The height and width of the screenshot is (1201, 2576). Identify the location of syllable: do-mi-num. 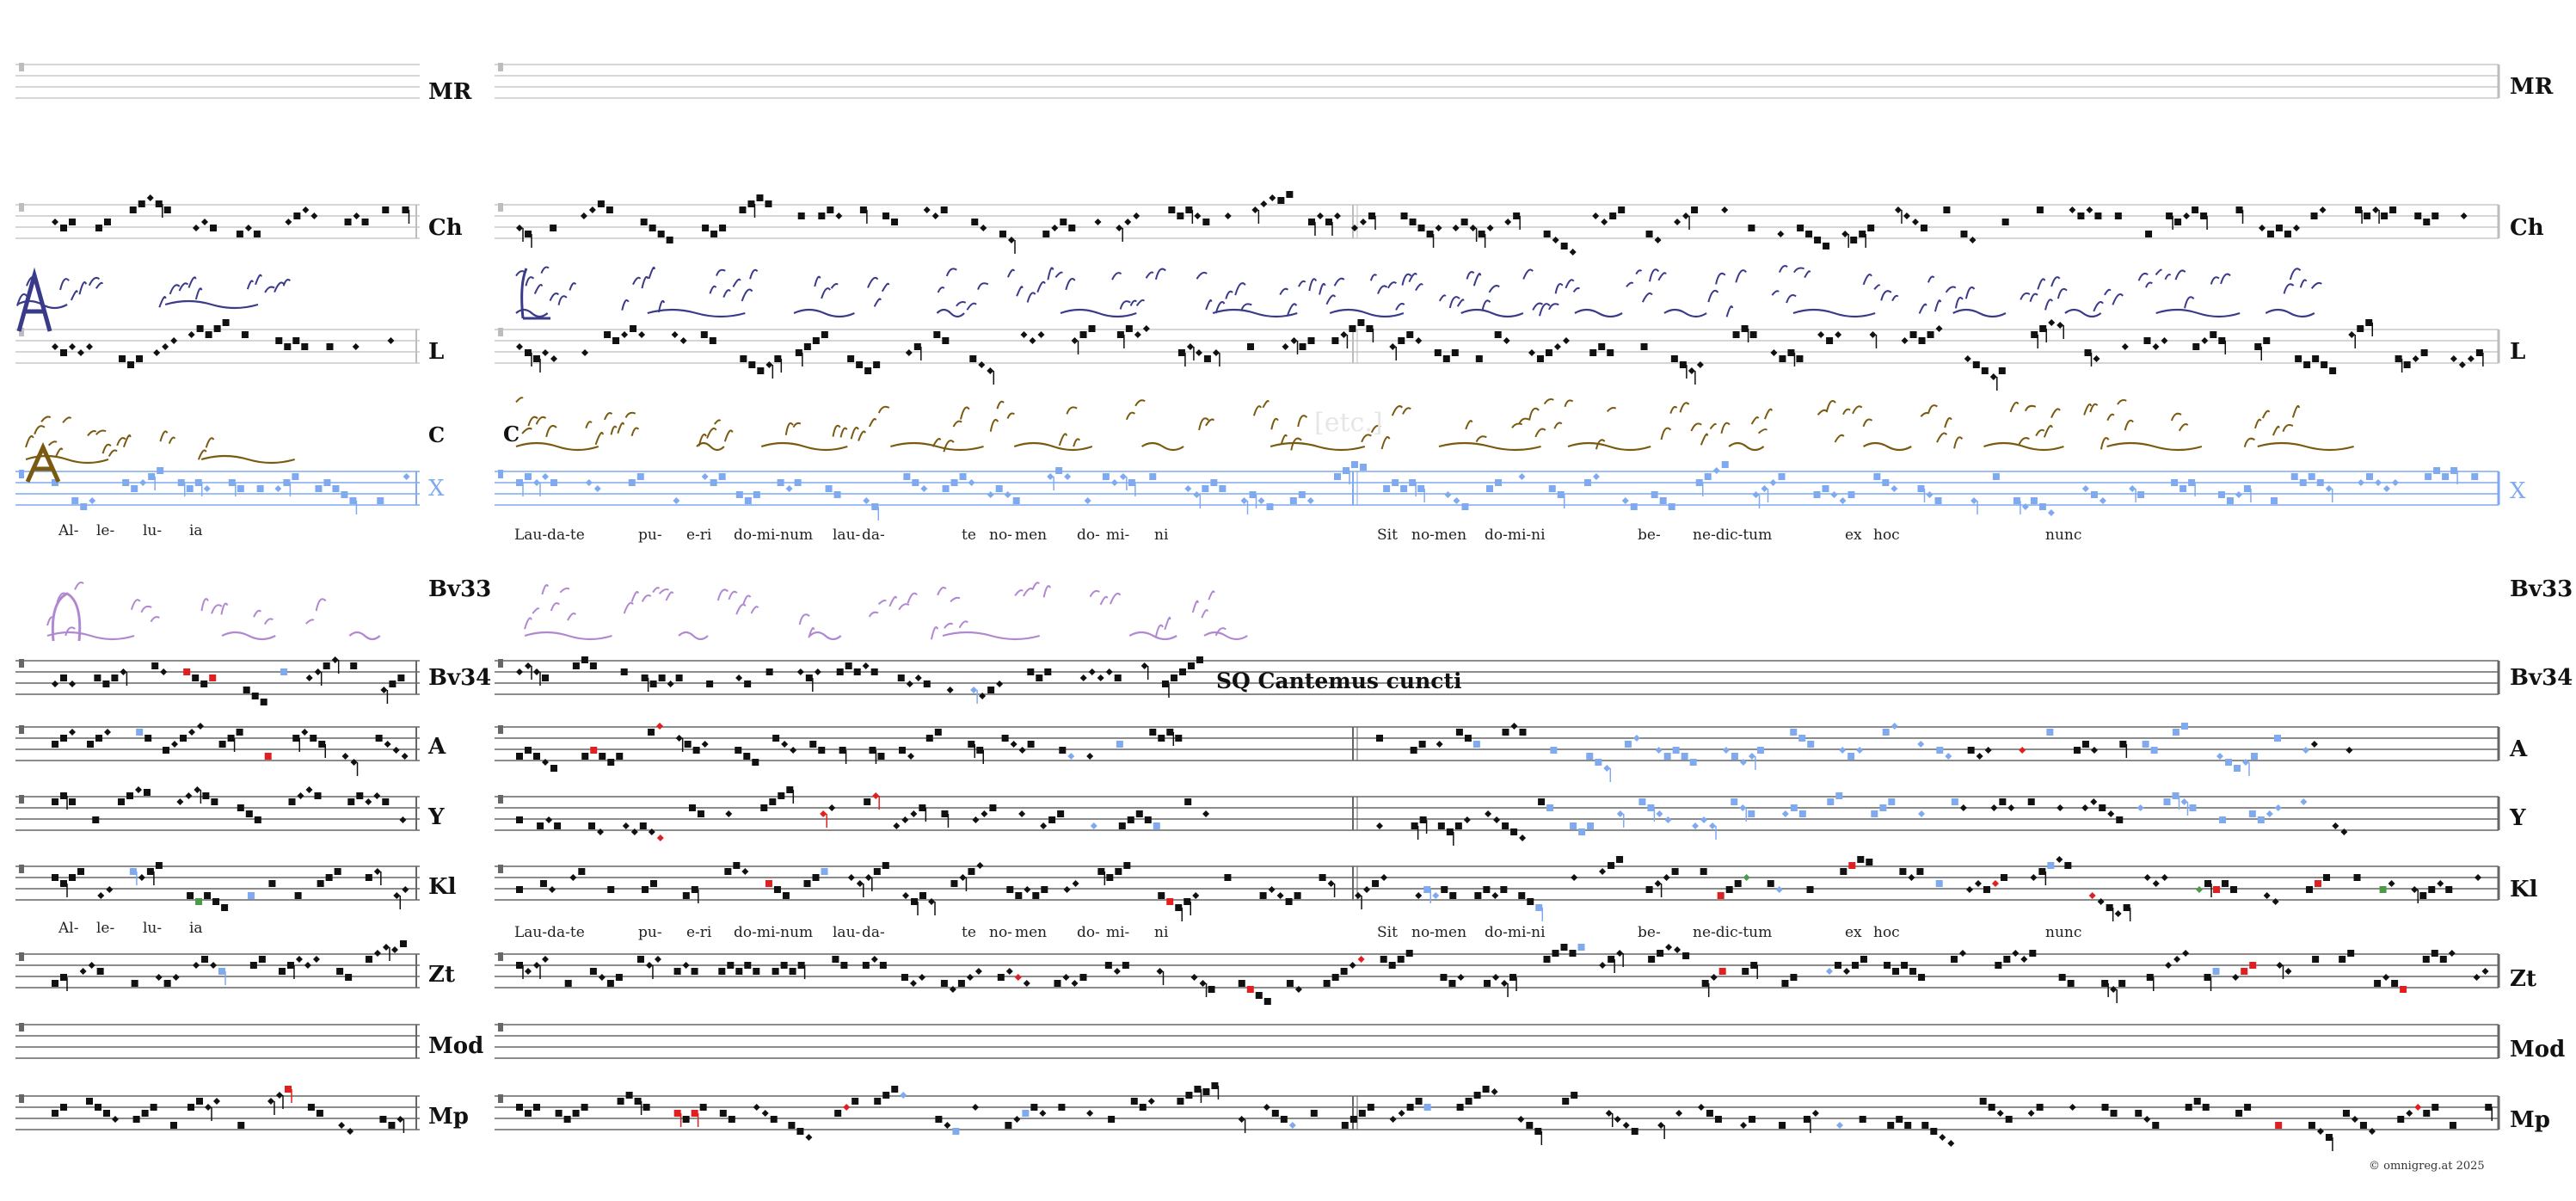
(774, 535).